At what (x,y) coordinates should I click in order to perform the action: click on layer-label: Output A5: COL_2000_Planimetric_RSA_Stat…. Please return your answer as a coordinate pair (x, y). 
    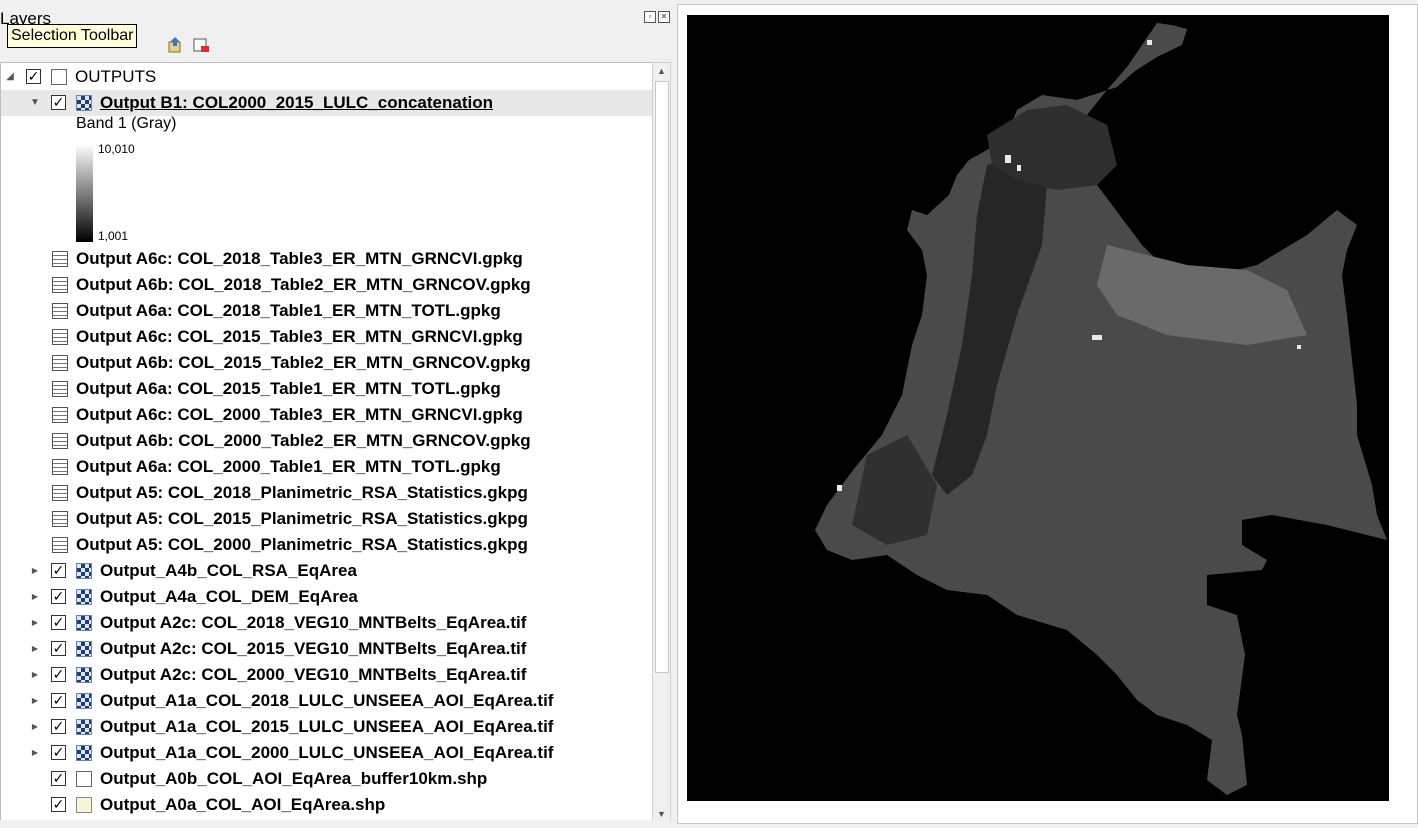
    Looking at the image, I should click on (302, 544).